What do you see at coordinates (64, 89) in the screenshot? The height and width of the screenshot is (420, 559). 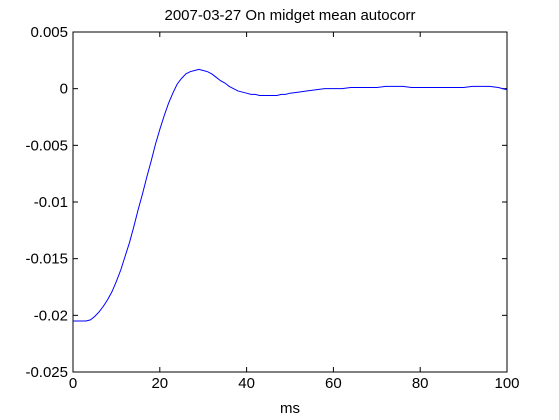 I see `y-tick-label: 0` at bounding box center [64, 89].